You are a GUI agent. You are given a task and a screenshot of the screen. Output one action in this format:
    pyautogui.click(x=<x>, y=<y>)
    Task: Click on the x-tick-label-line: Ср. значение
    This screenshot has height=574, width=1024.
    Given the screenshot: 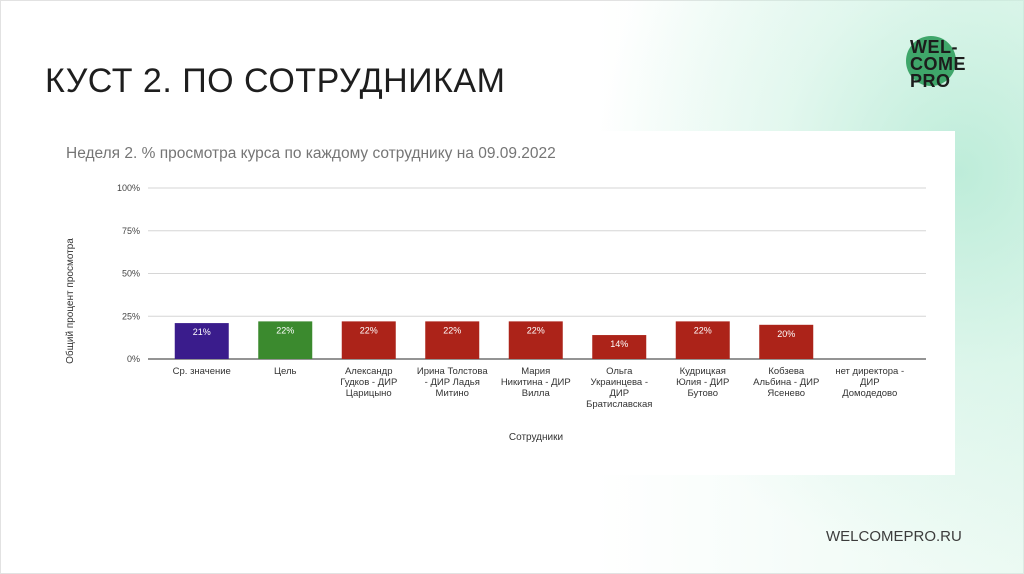 What is the action you would take?
    pyautogui.click(x=202, y=371)
    